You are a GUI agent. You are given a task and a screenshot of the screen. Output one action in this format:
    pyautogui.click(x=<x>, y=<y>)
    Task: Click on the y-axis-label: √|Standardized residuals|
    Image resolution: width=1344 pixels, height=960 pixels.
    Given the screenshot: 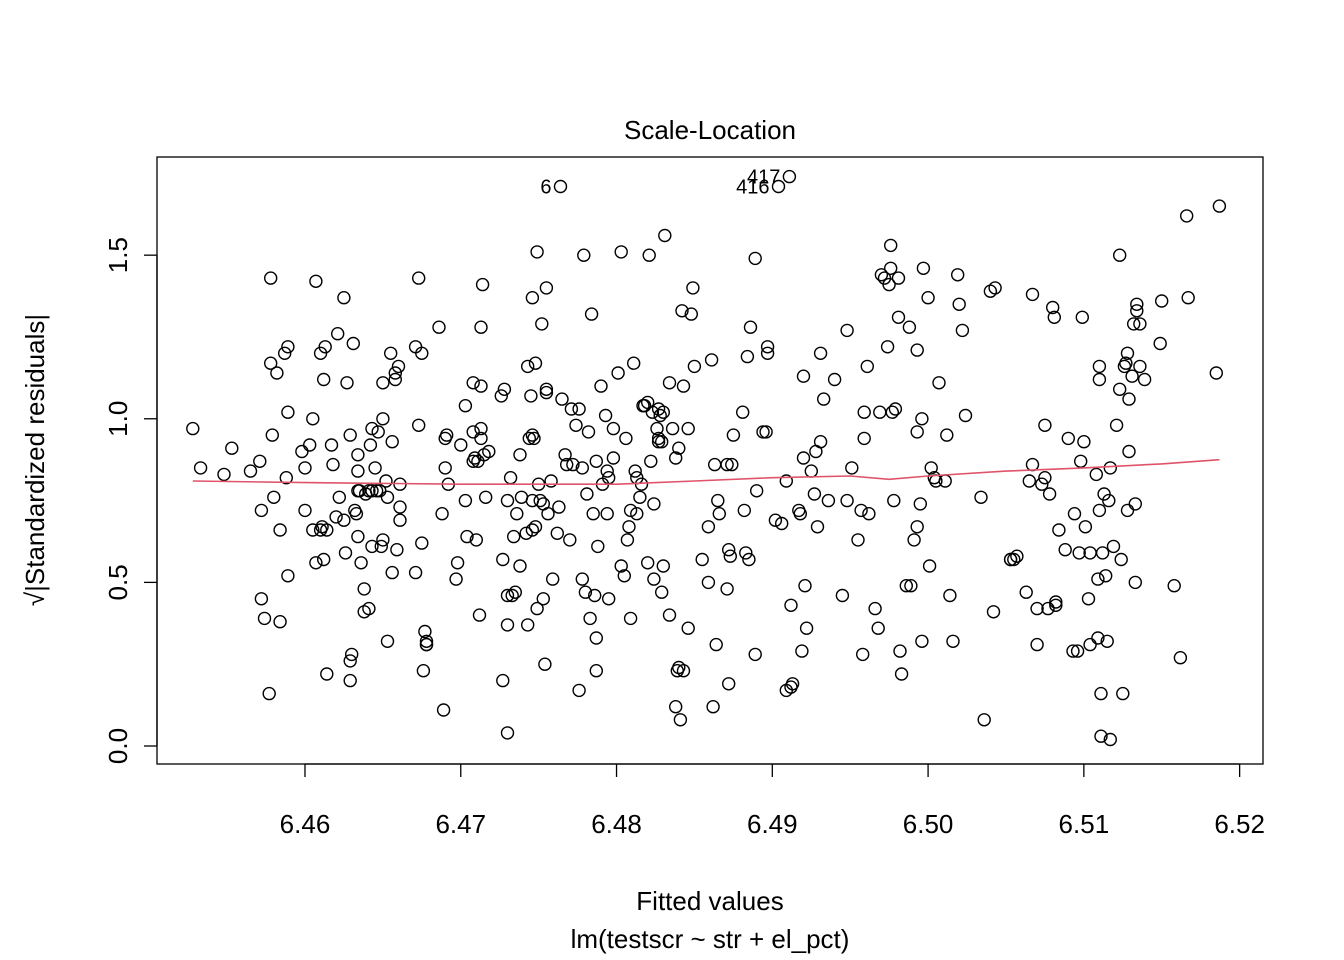 What is the action you would take?
    pyautogui.click(x=35, y=460)
    